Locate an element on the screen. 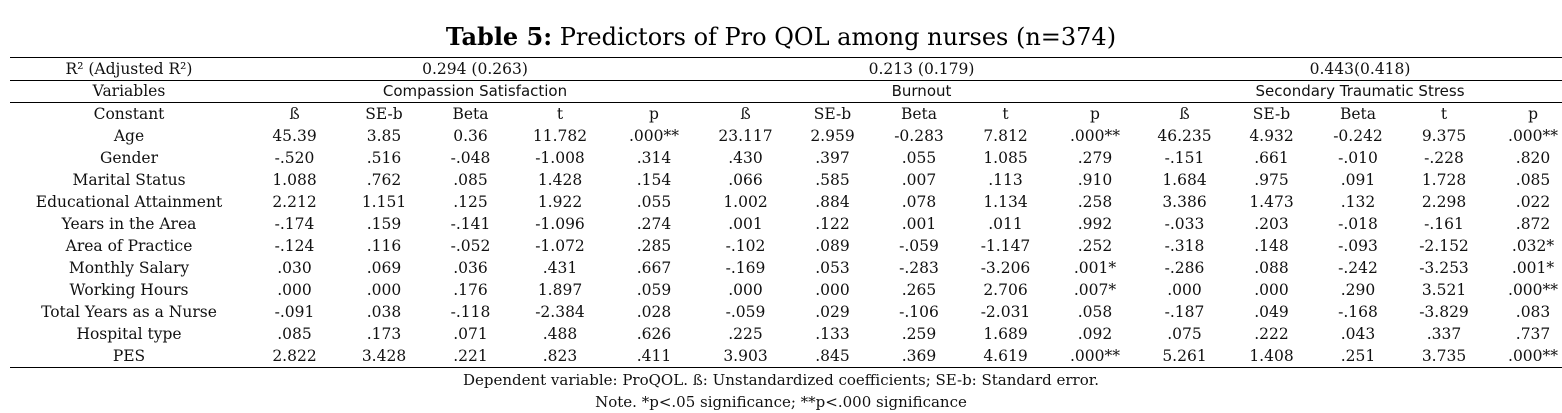 Image resolution: width=1562 pixels, height=413 pixels. row-label: Working Hours is located at coordinates (129, 290).